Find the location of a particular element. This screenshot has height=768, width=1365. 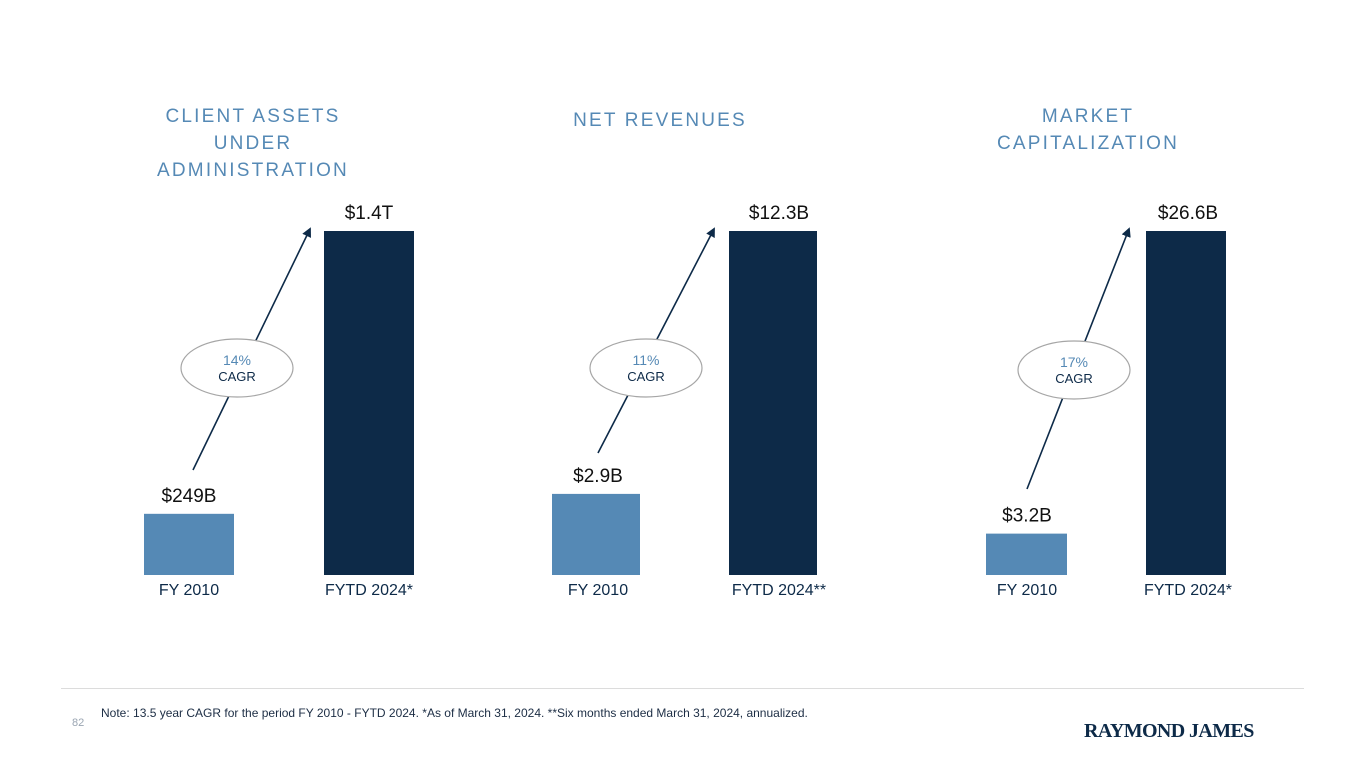

cagr-percent: 14% is located at coordinates (237, 360).